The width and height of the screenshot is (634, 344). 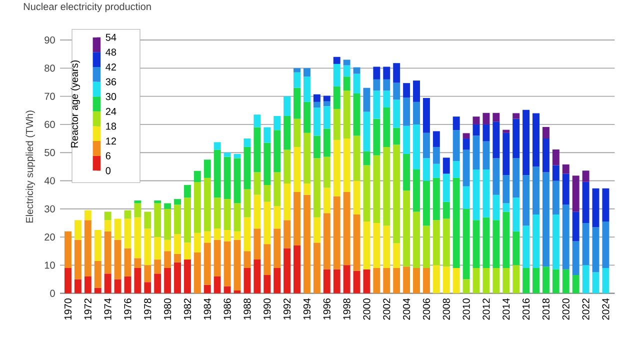 What do you see at coordinates (506, 309) in the screenshot?
I see `x-tick-label: 2014` at bounding box center [506, 309].